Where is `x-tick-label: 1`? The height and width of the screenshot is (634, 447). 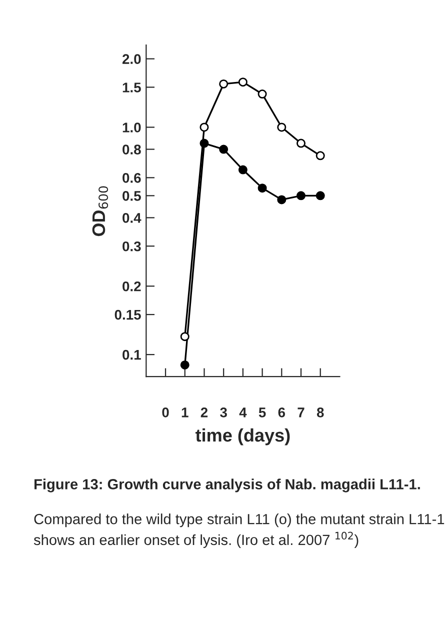
x-tick-label: 1 is located at coordinates (185, 413).